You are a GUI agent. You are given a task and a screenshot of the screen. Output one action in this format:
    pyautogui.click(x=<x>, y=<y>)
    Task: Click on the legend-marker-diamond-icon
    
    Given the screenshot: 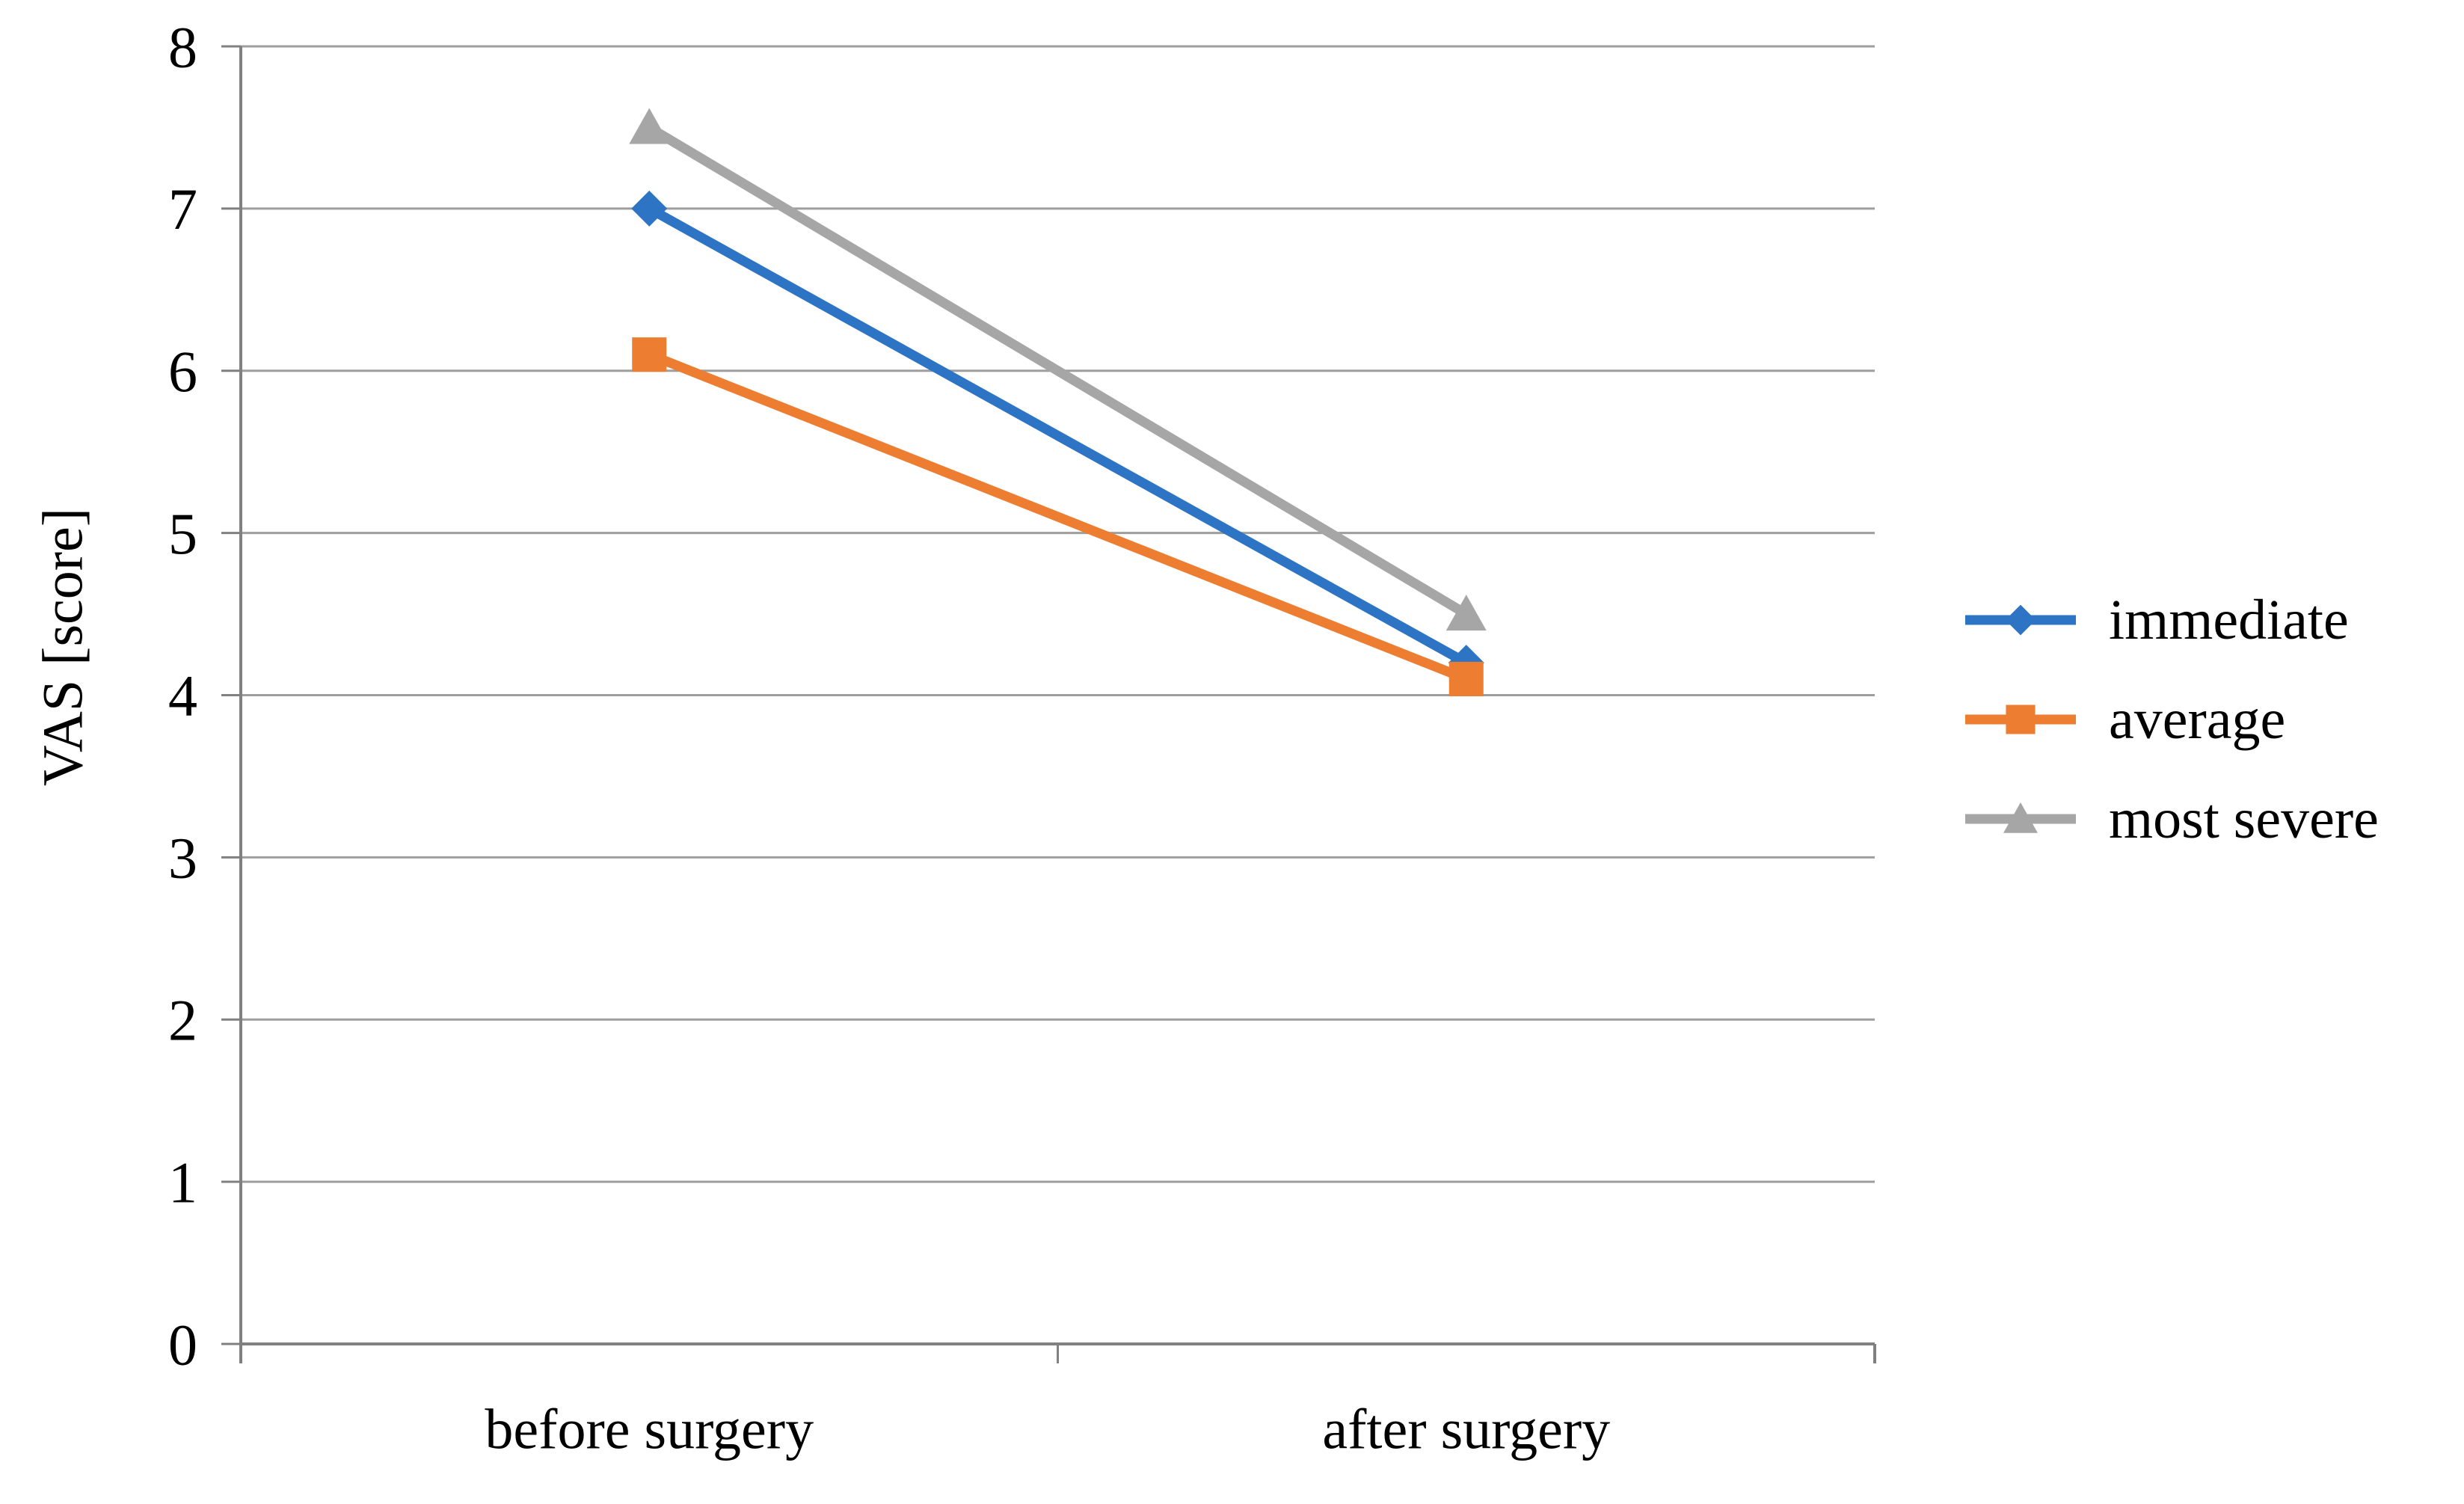 What is the action you would take?
    pyautogui.click(x=2020, y=620)
    